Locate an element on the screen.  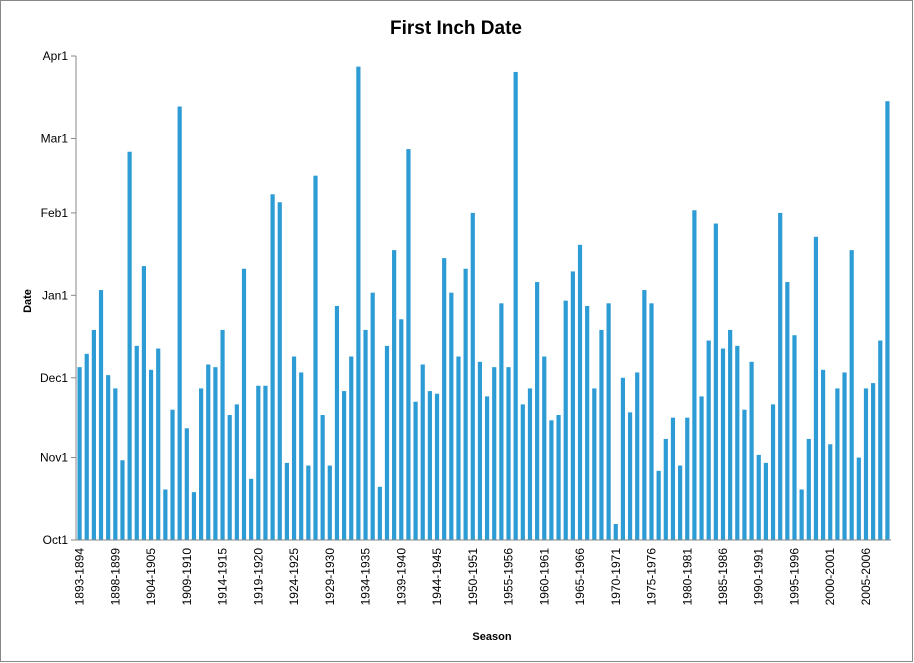
x-tick-label: 1904-1905 is located at coordinates (151, 577).